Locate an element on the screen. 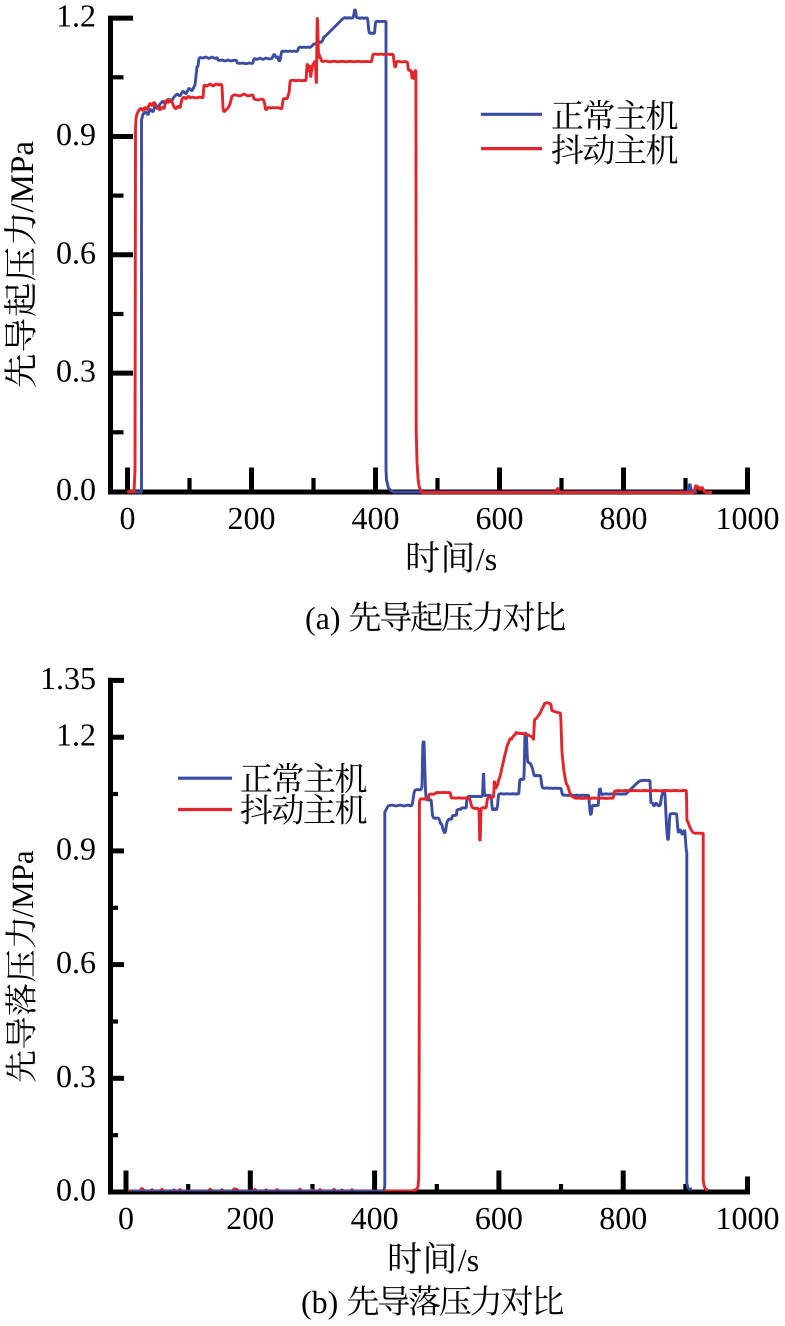  svg-text: (b) is located at coordinates (323, 1302).